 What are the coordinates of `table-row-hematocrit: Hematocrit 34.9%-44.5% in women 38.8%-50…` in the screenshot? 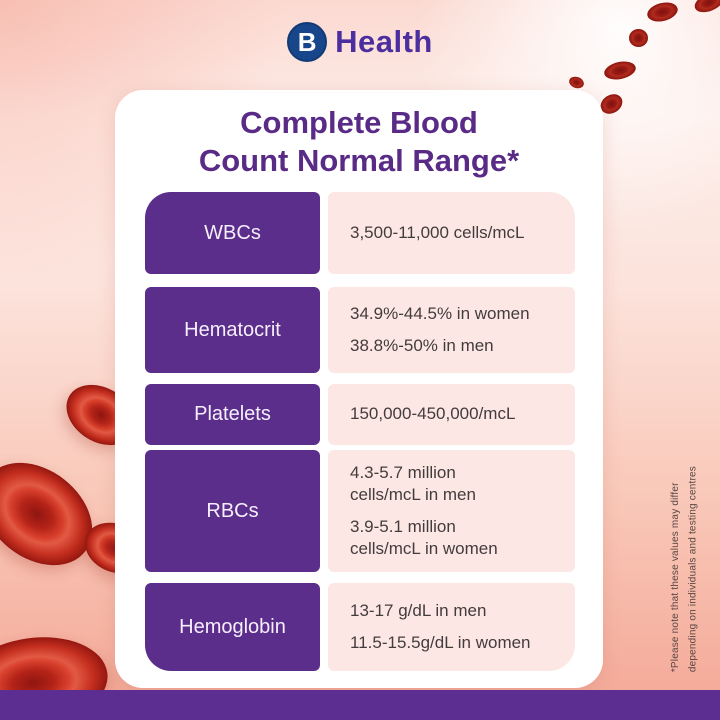 It's located at (359, 330).